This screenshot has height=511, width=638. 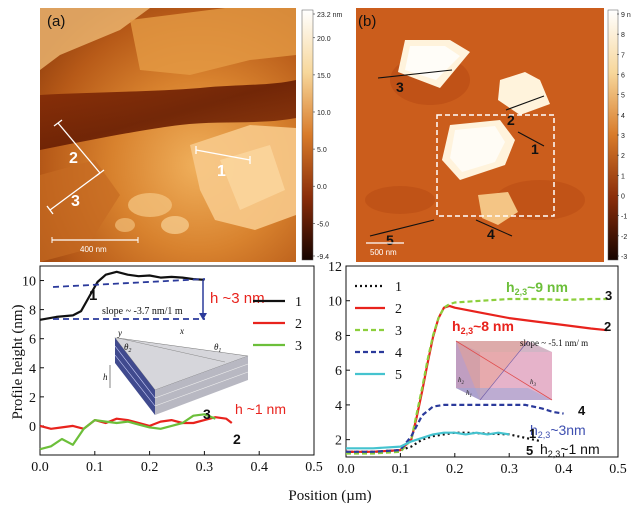 I want to click on h23-3-sub: 2,3, so click(x=544, y=435).